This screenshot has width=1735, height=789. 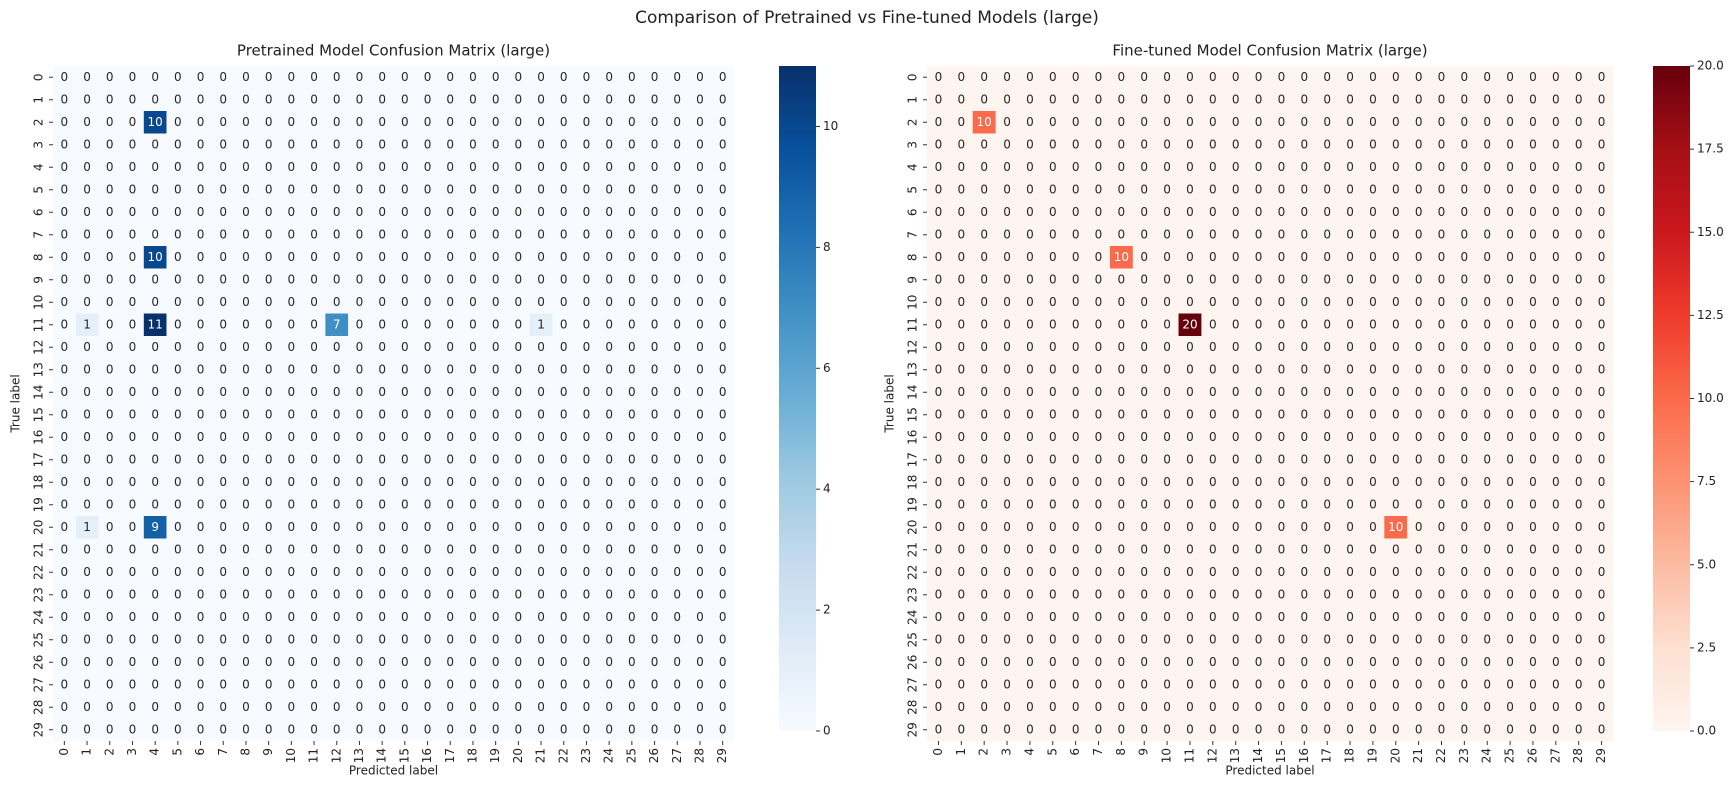 I want to click on colorbar-tick-label: 15.0, so click(x=1710, y=232).